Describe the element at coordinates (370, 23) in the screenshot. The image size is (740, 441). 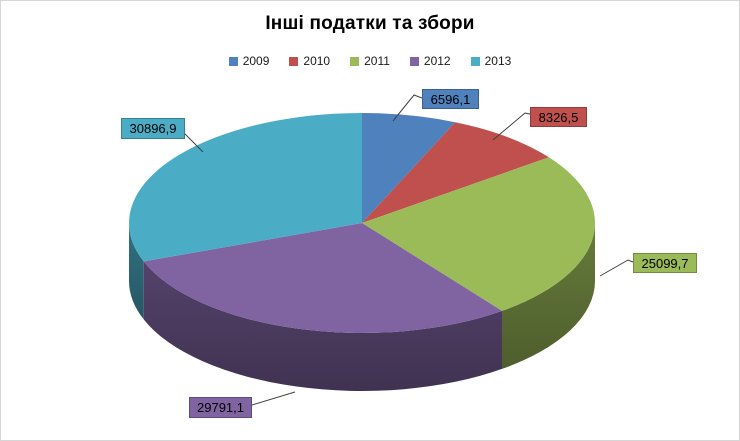
I see `chart-title: Інші податки та збори` at that location.